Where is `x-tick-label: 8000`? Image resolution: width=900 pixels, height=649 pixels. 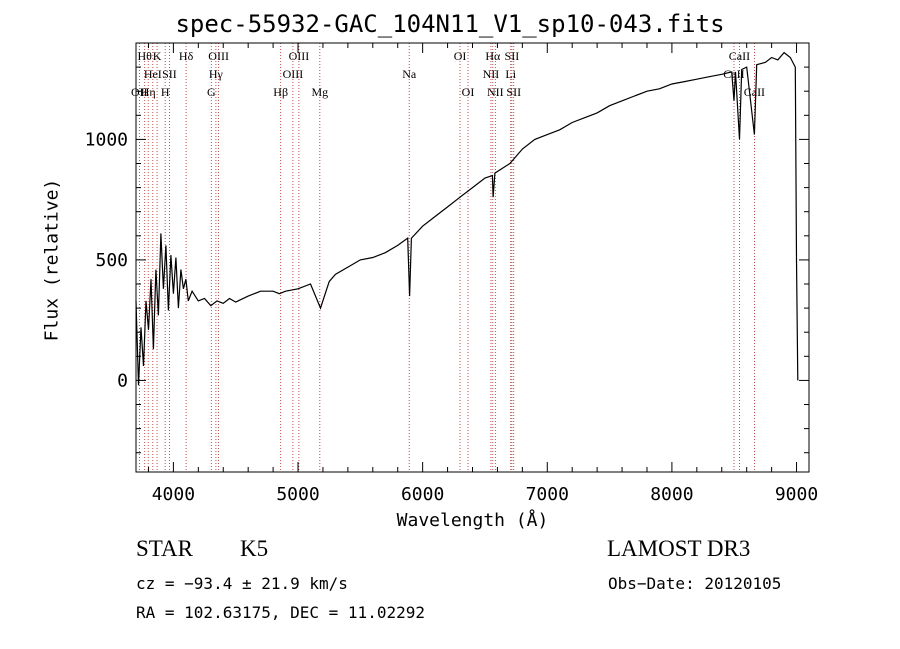
x-tick-label: 8000 is located at coordinates (671, 494).